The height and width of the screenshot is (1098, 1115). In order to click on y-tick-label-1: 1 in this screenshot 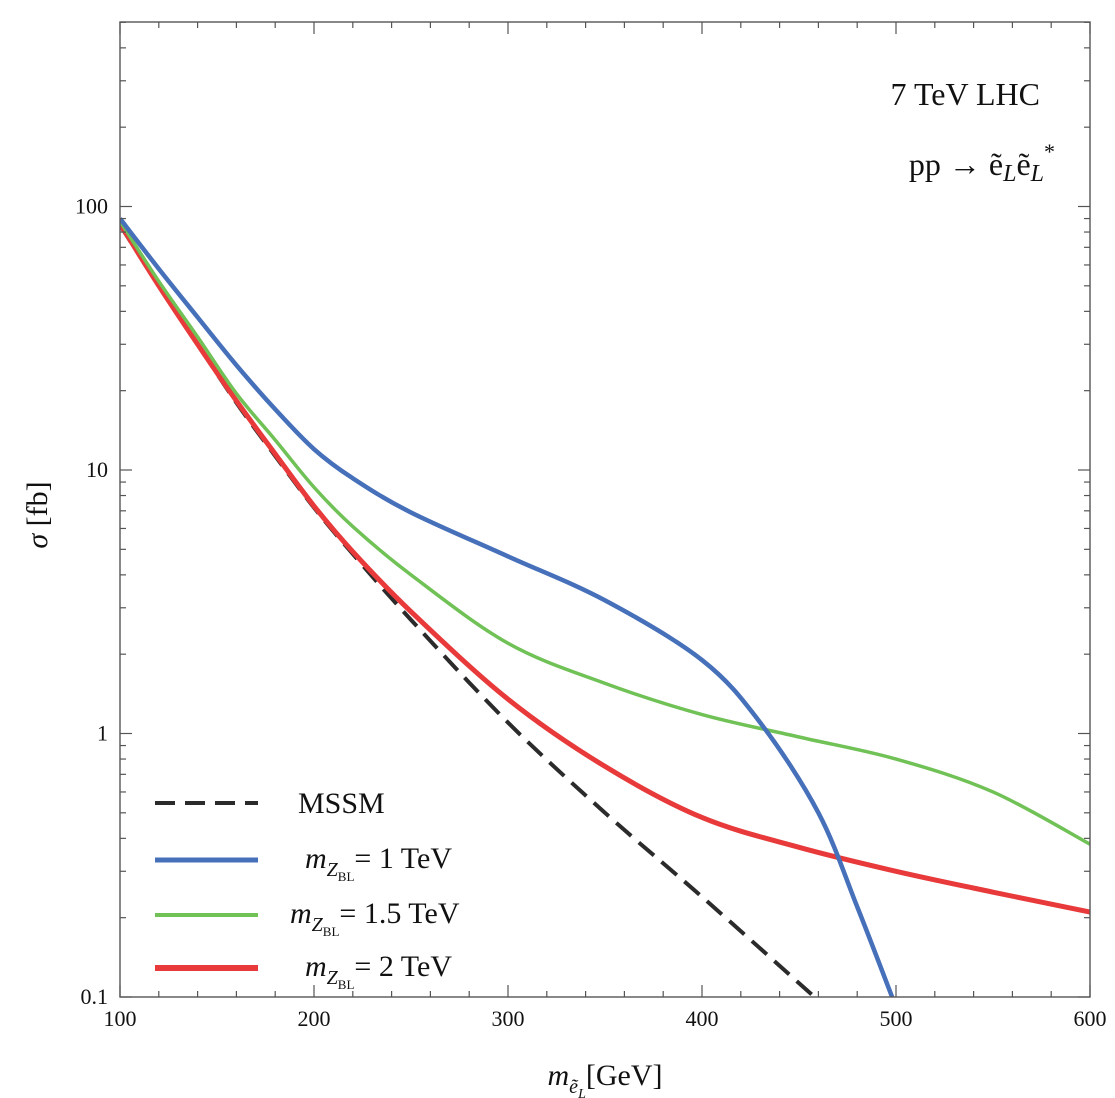, I will do `click(102, 733)`.